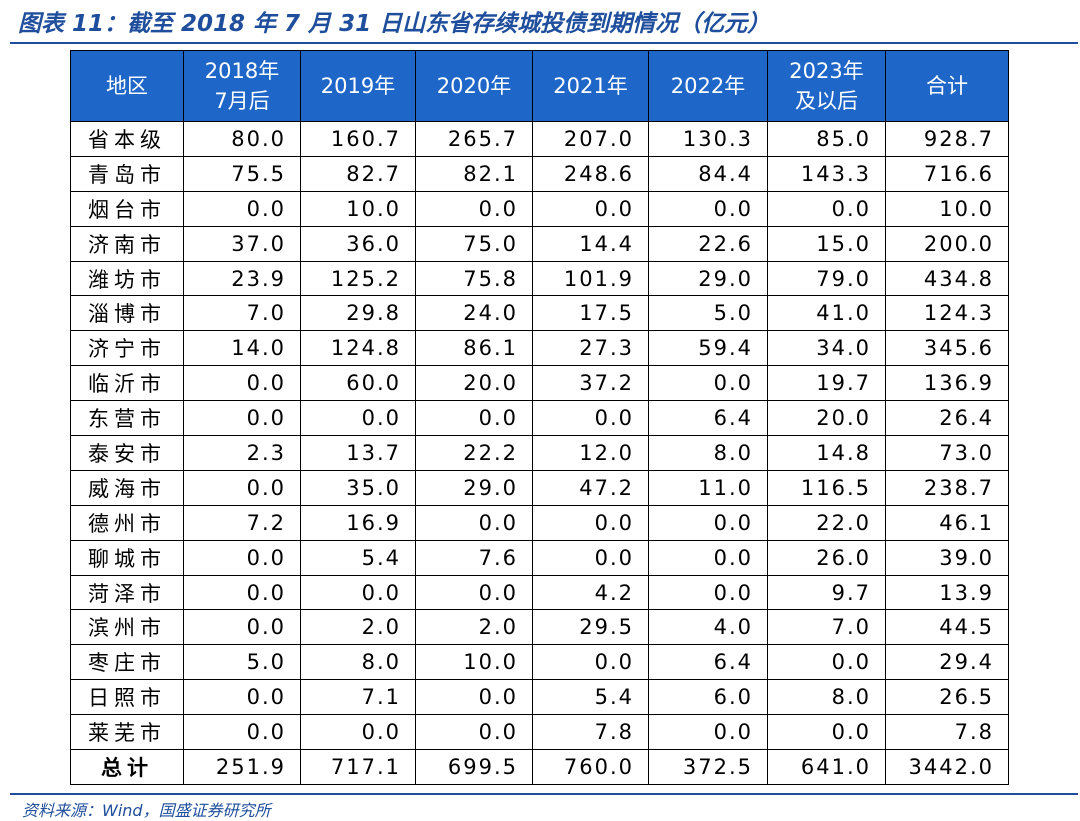 Image resolution: width=1080 pixels, height=821 pixels. I want to click on source-rule, so click(544, 794).